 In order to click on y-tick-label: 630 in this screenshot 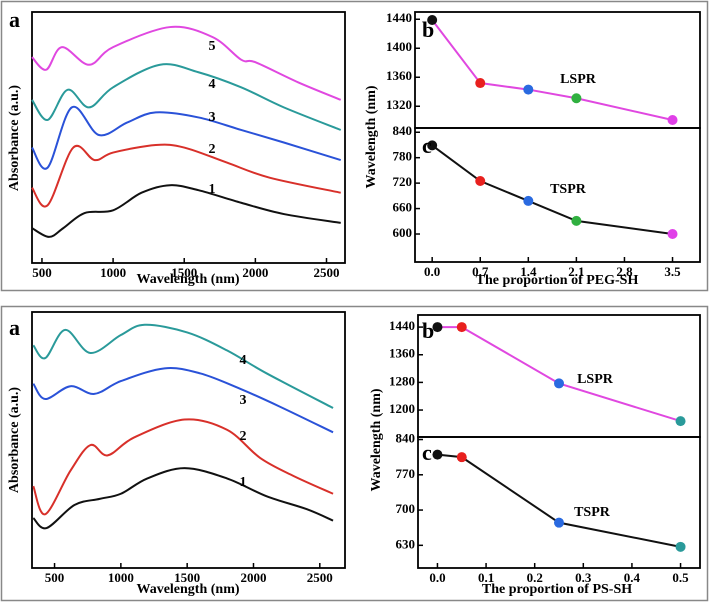, I will do `click(406, 543)`.